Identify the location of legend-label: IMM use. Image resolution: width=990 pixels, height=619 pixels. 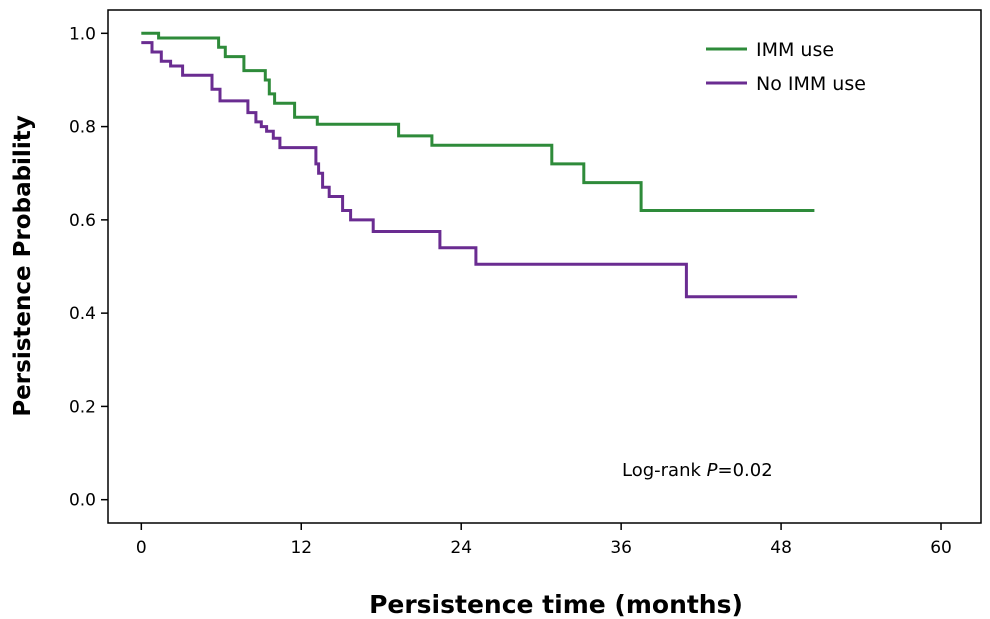
(795, 50).